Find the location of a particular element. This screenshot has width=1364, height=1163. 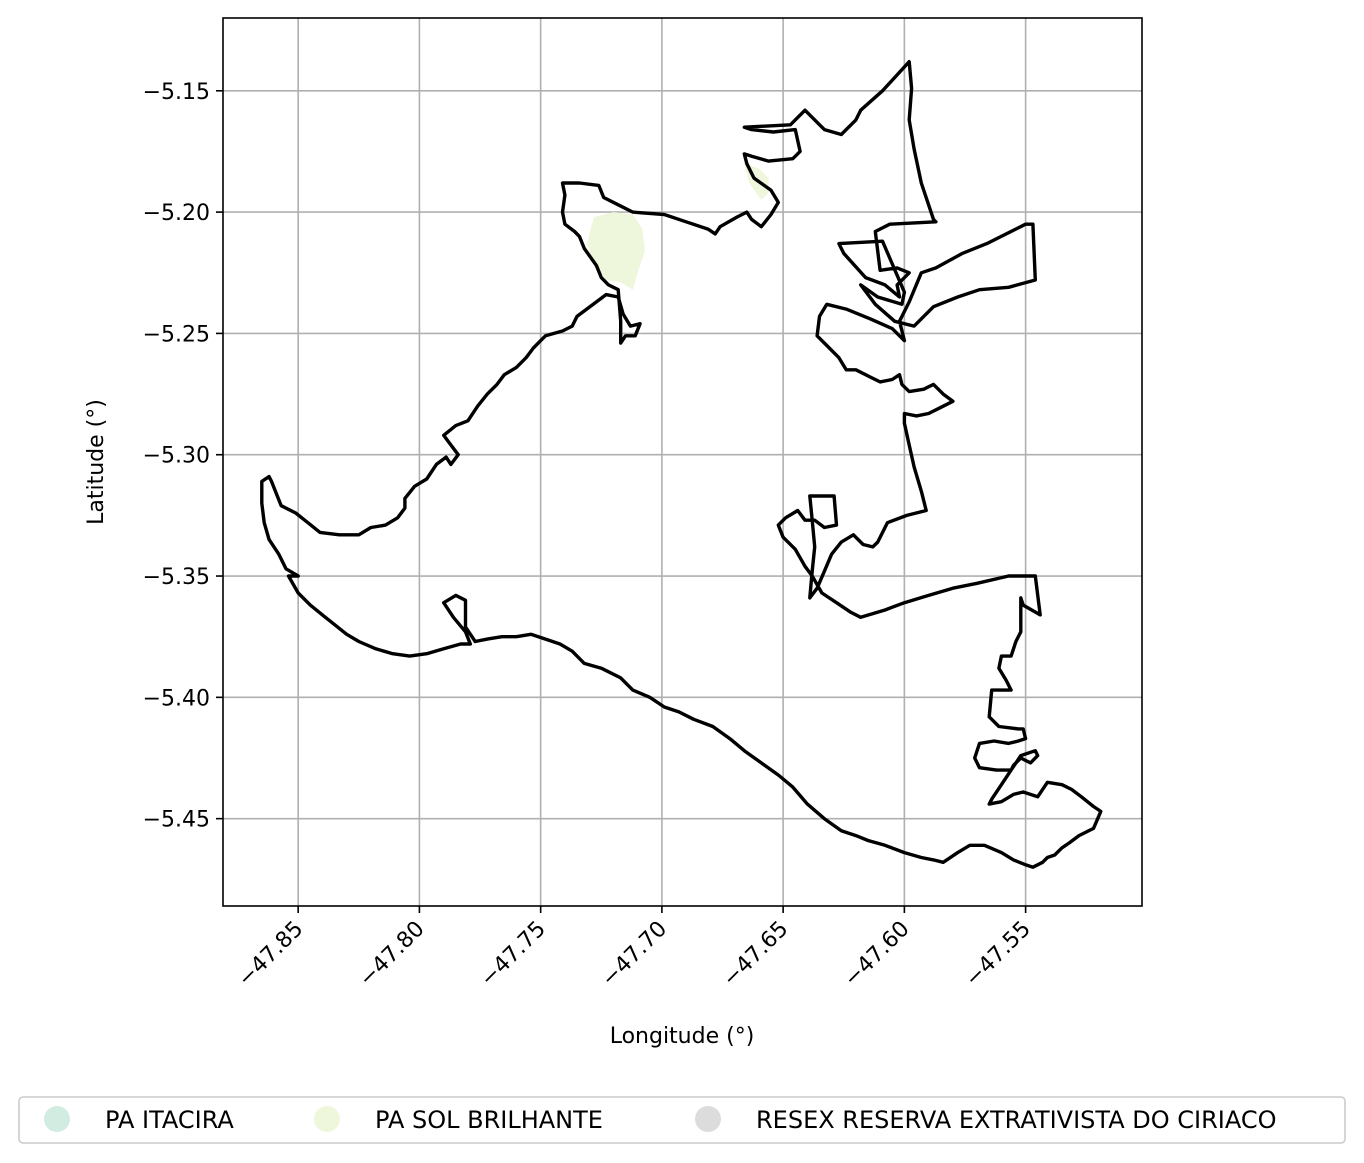

x-tick-label: −47.55 is located at coordinates (998, 954).